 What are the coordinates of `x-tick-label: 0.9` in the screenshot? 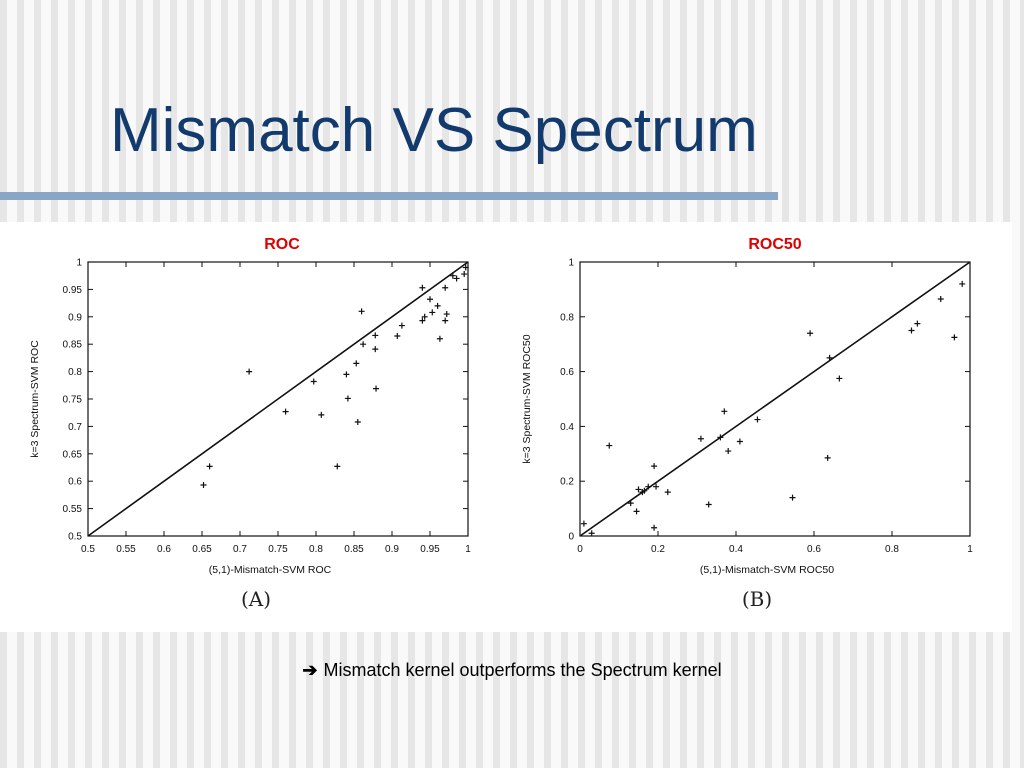 It's located at (392, 549).